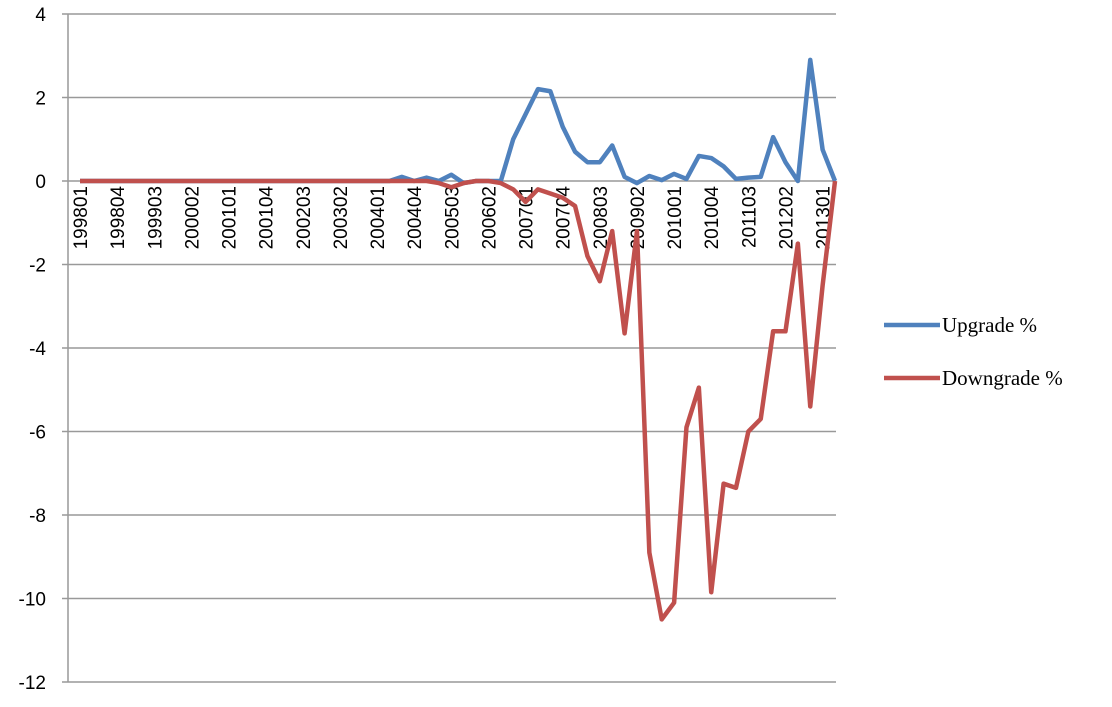  Describe the element at coordinates (489, 217) in the screenshot. I see `x-tick-label: 200602` at that location.